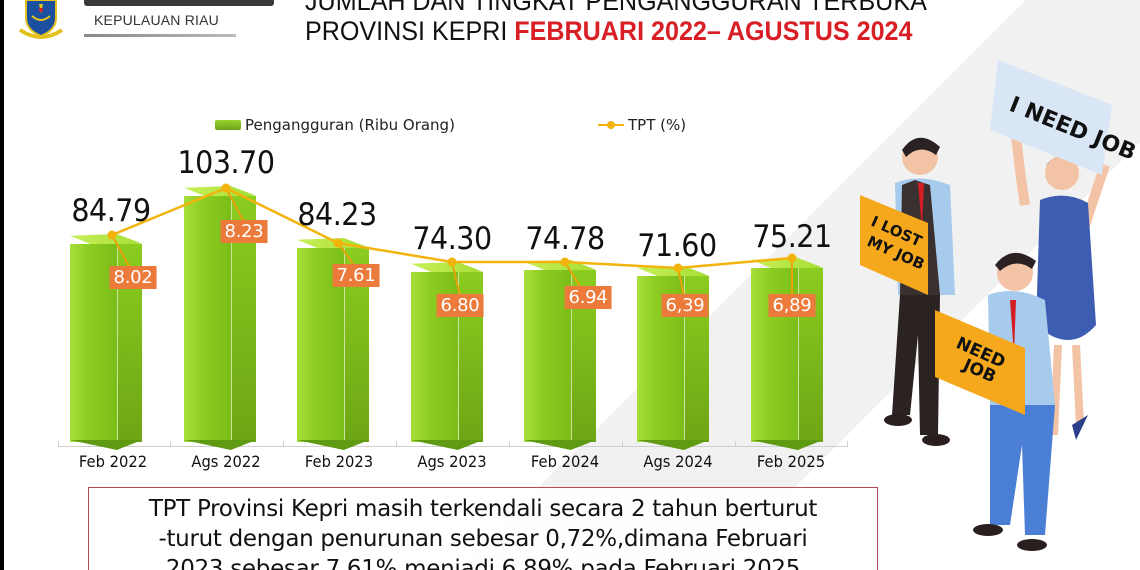 Image resolution: width=1140 pixels, height=570 pixels. I want to click on x-axis-label: Ags 2022, so click(226, 461).